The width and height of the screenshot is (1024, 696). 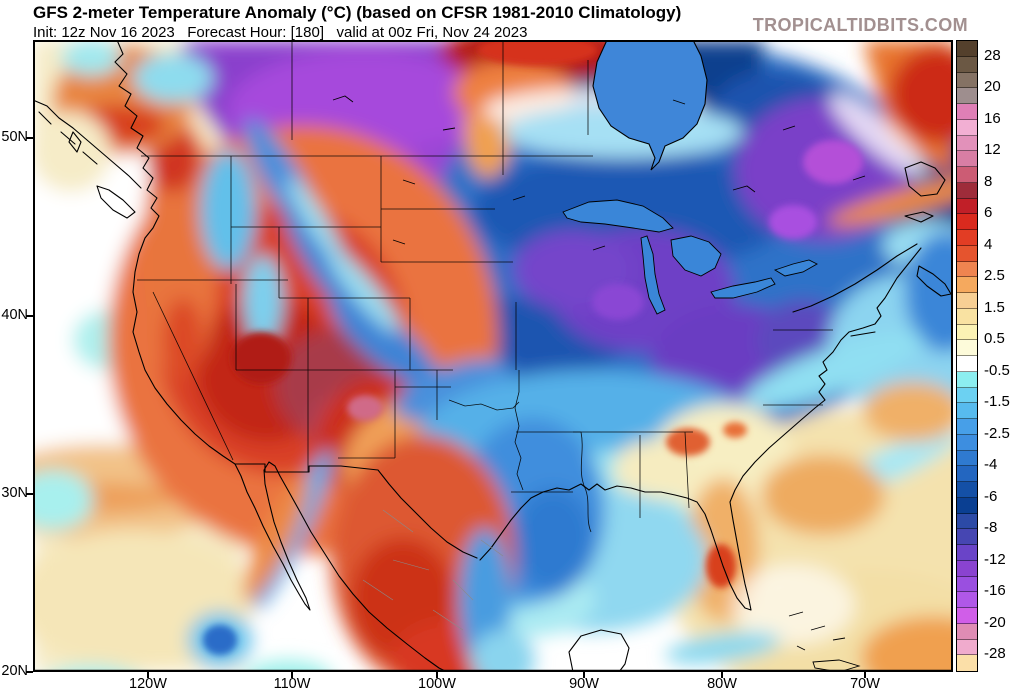 I want to click on great-lakes, so click(x=690, y=257).